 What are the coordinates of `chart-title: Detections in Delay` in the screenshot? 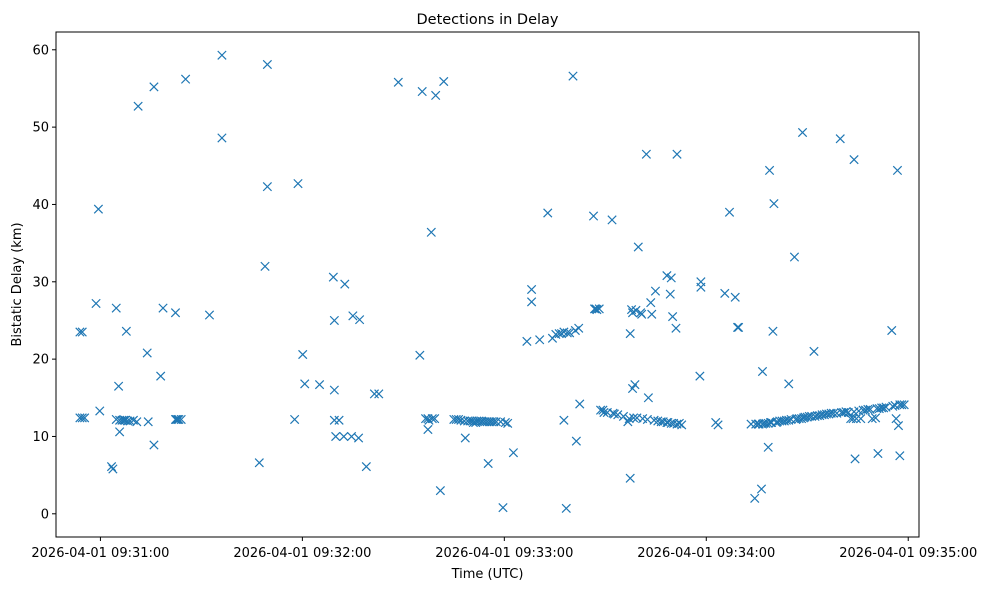 It's located at (487, 20).